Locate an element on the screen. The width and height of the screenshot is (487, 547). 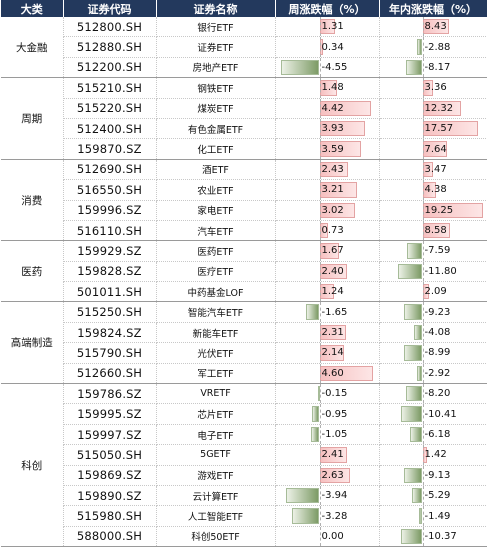
week-change-value: 1.31 is located at coordinates (332, 27).